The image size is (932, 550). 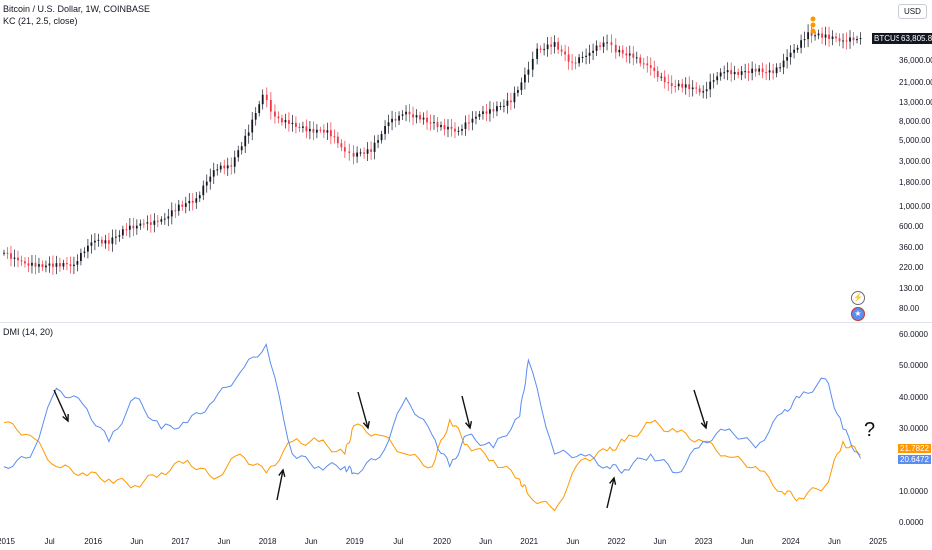 What do you see at coordinates (915, 38) in the screenshot?
I see `last-price-tag: 63,805.87` at bounding box center [915, 38].